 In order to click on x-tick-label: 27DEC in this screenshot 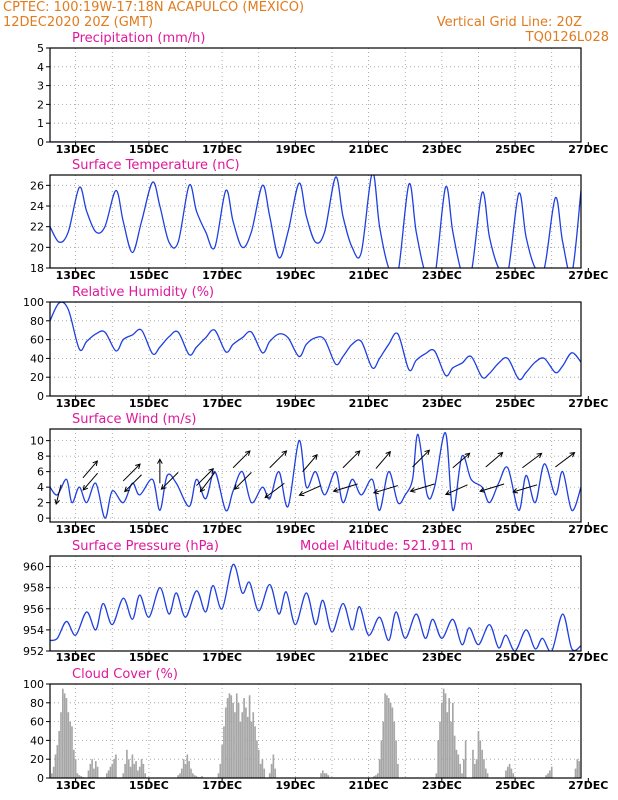, I will do `click(588, 785)`.